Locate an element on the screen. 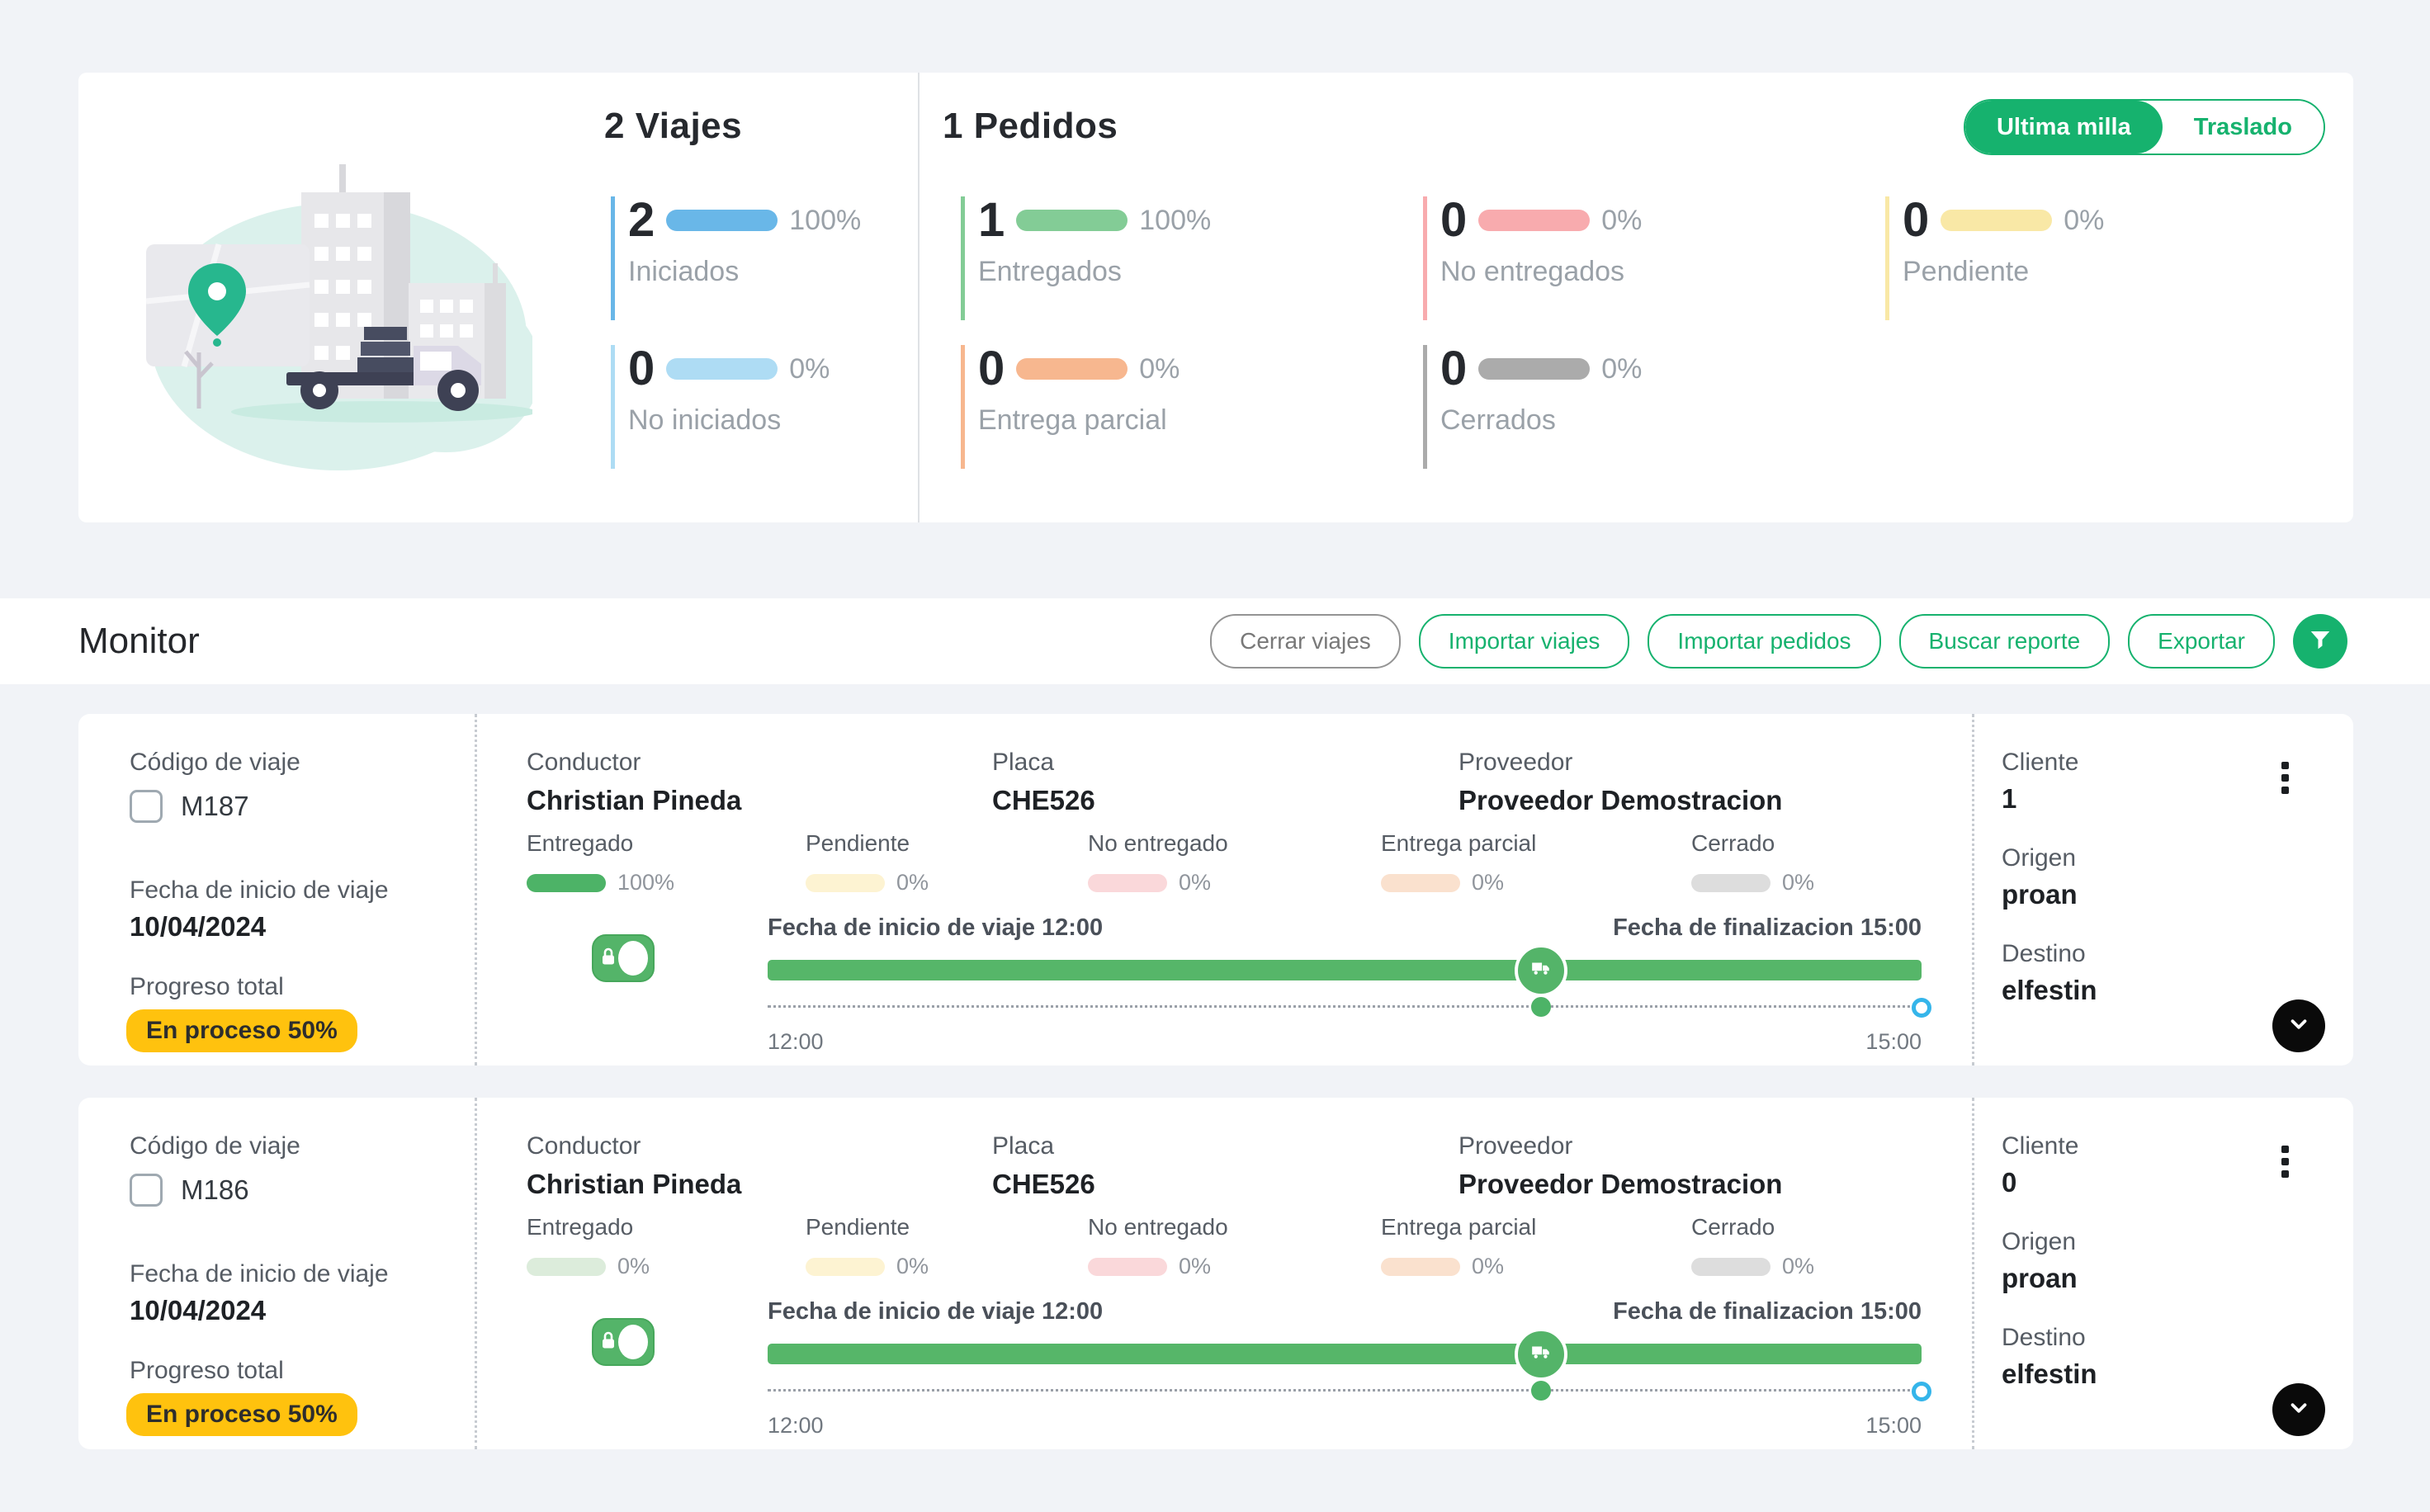 This screenshot has height=1512, width=2430. trip-code: M186 is located at coordinates (215, 1189).